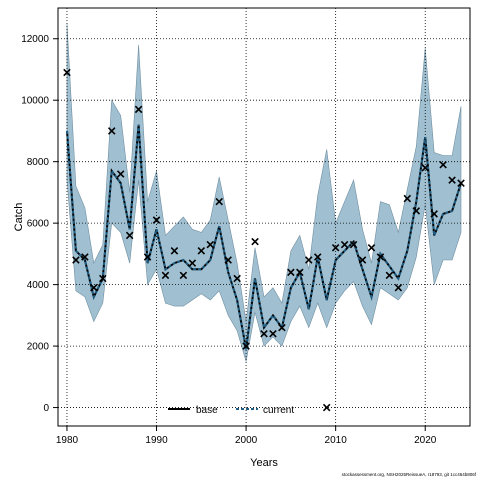  Describe the element at coordinates (231, 410) in the screenshot. I see `legend: base current` at that location.